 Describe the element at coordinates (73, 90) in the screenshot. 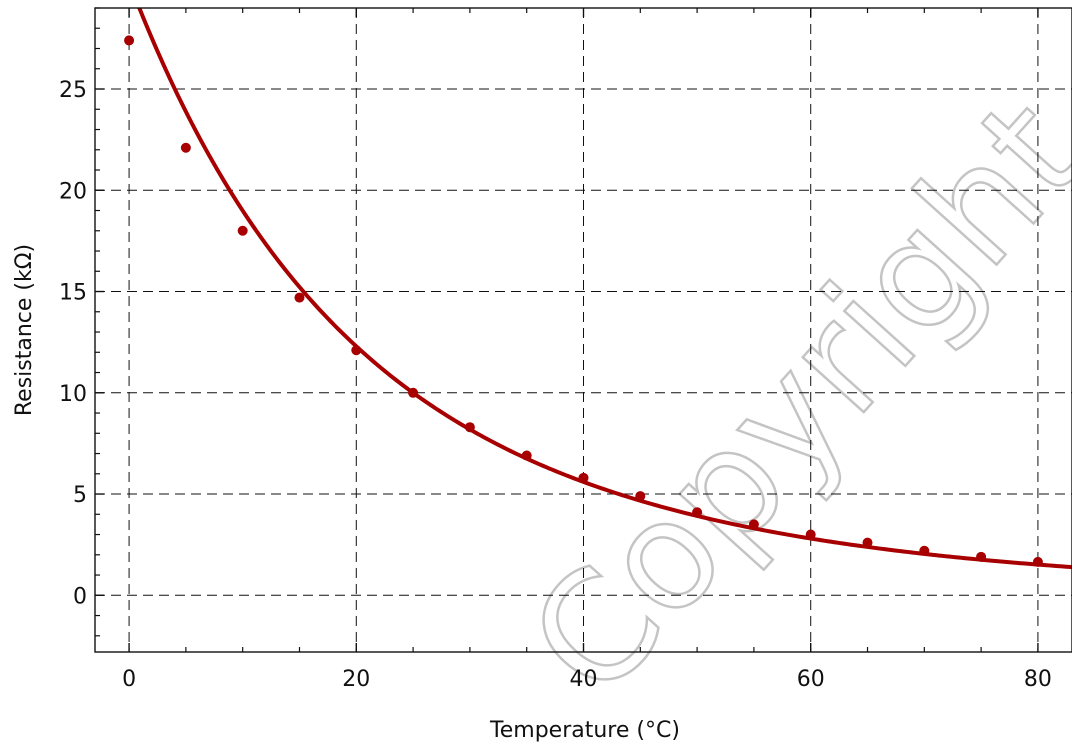

I see `y-tick-label: 25` at that location.